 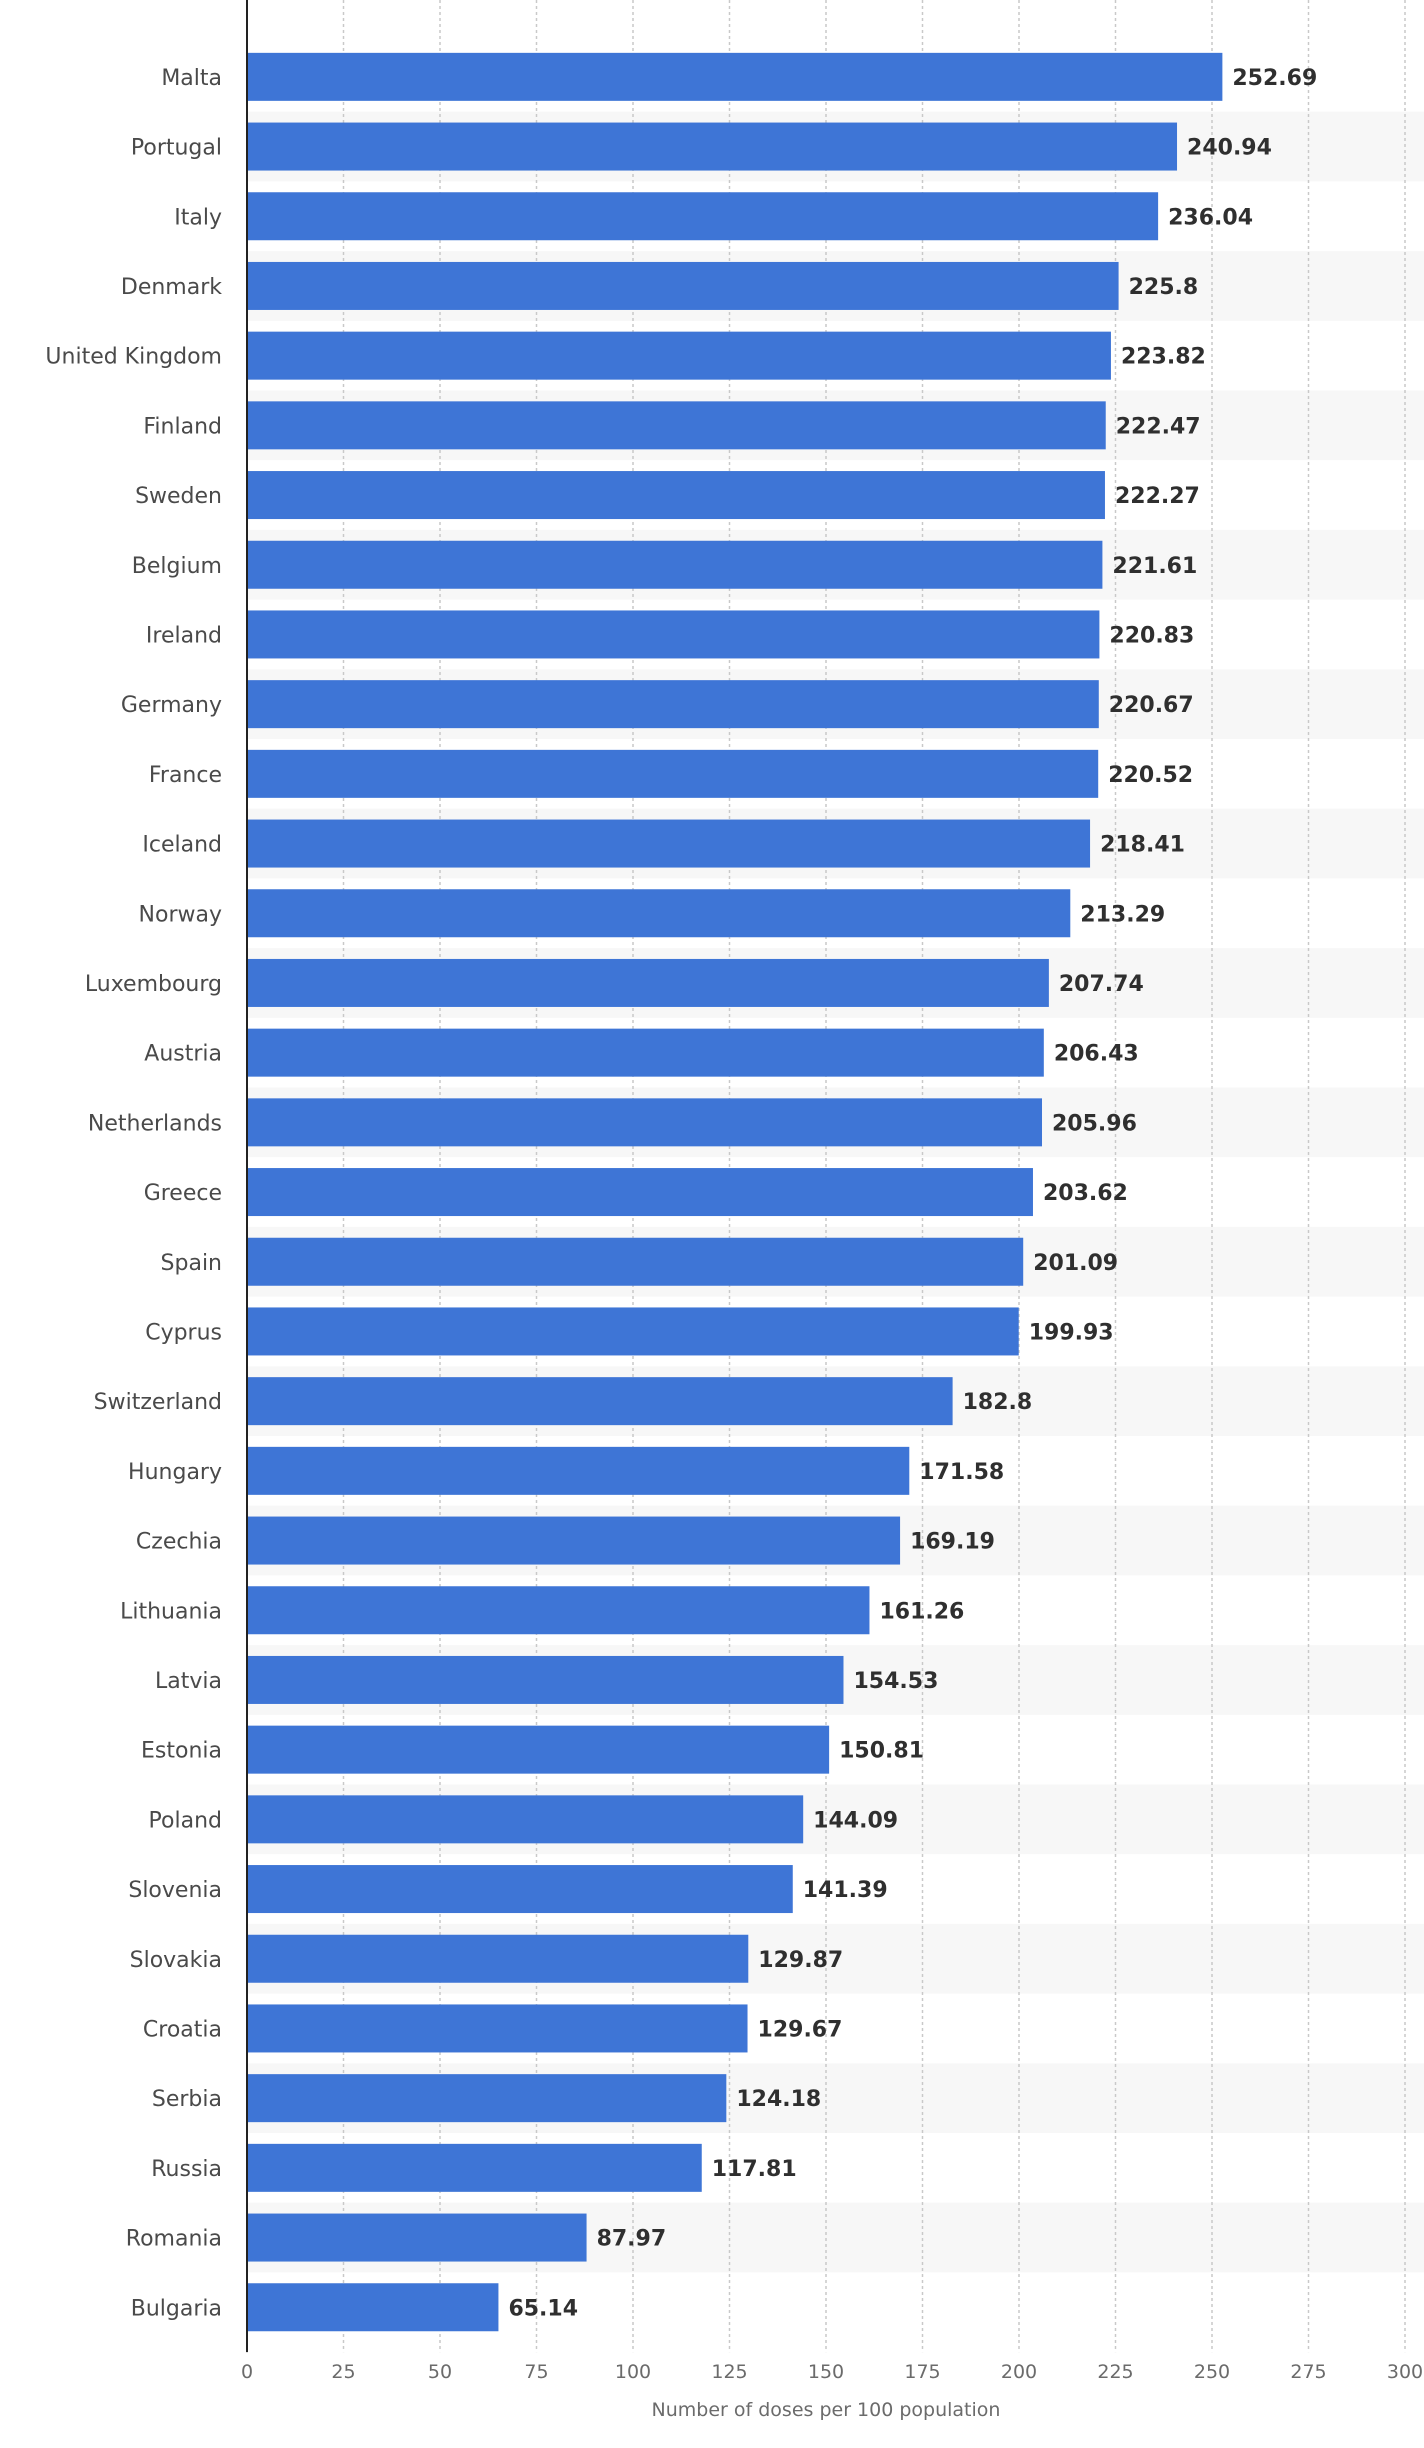 What do you see at coordinates (1154, 566) in the screenshot?
I see `data-label: 221.61` at bounding box center [1154, 566].